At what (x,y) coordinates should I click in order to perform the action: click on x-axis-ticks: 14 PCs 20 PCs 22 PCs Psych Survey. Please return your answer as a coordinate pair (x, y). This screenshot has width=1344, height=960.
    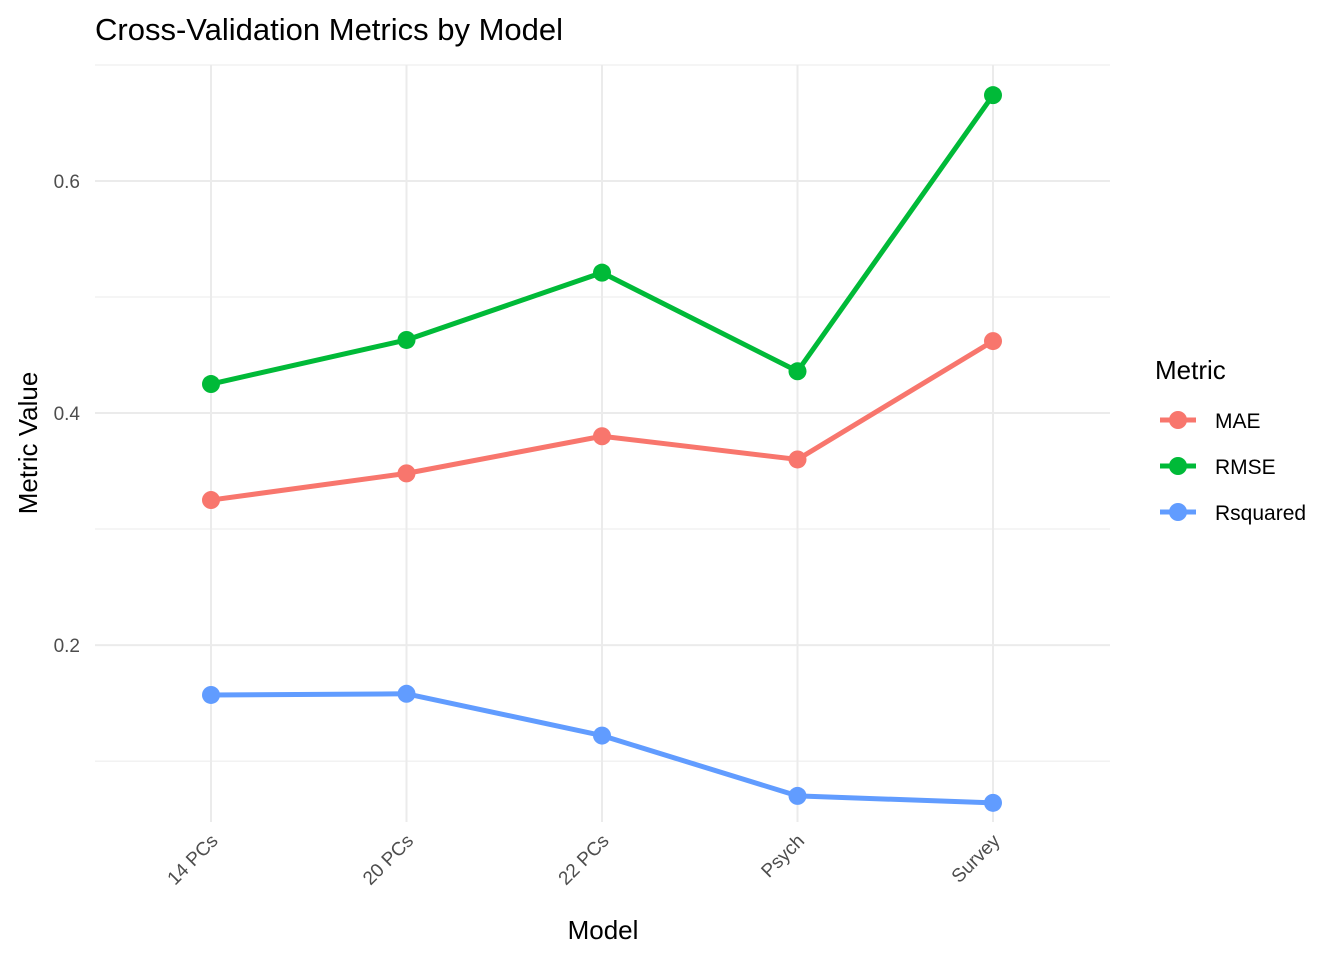
    Looking at the image, I should click on (584, 859).